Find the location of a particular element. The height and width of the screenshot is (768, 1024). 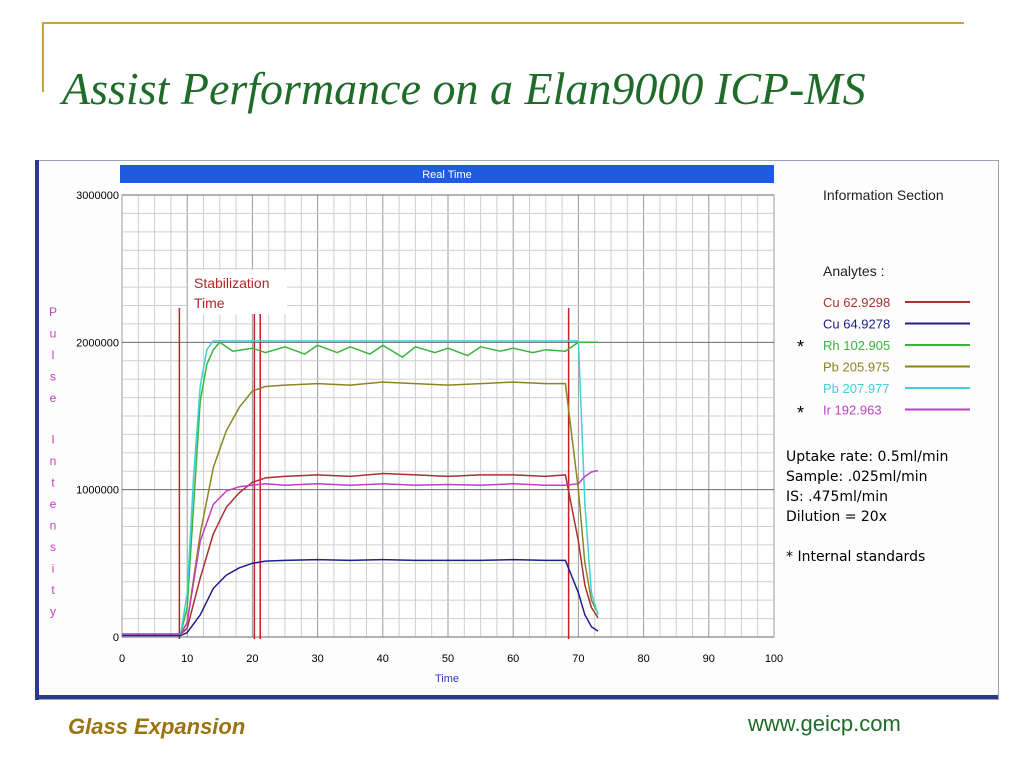

x-tick-label: 80 is located at coordinates (643, 659).